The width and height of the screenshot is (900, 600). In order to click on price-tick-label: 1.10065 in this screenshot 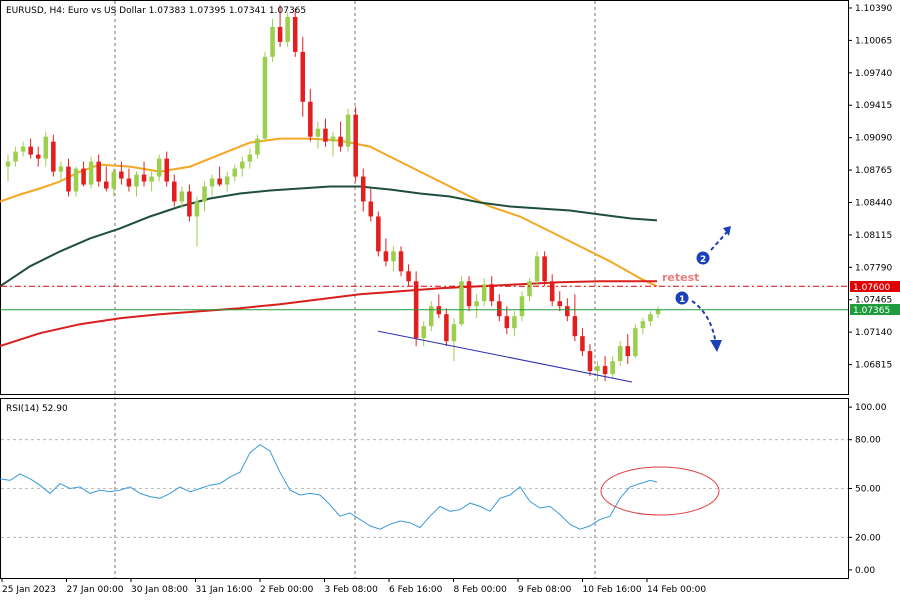, I will do `click(873, 41)`.